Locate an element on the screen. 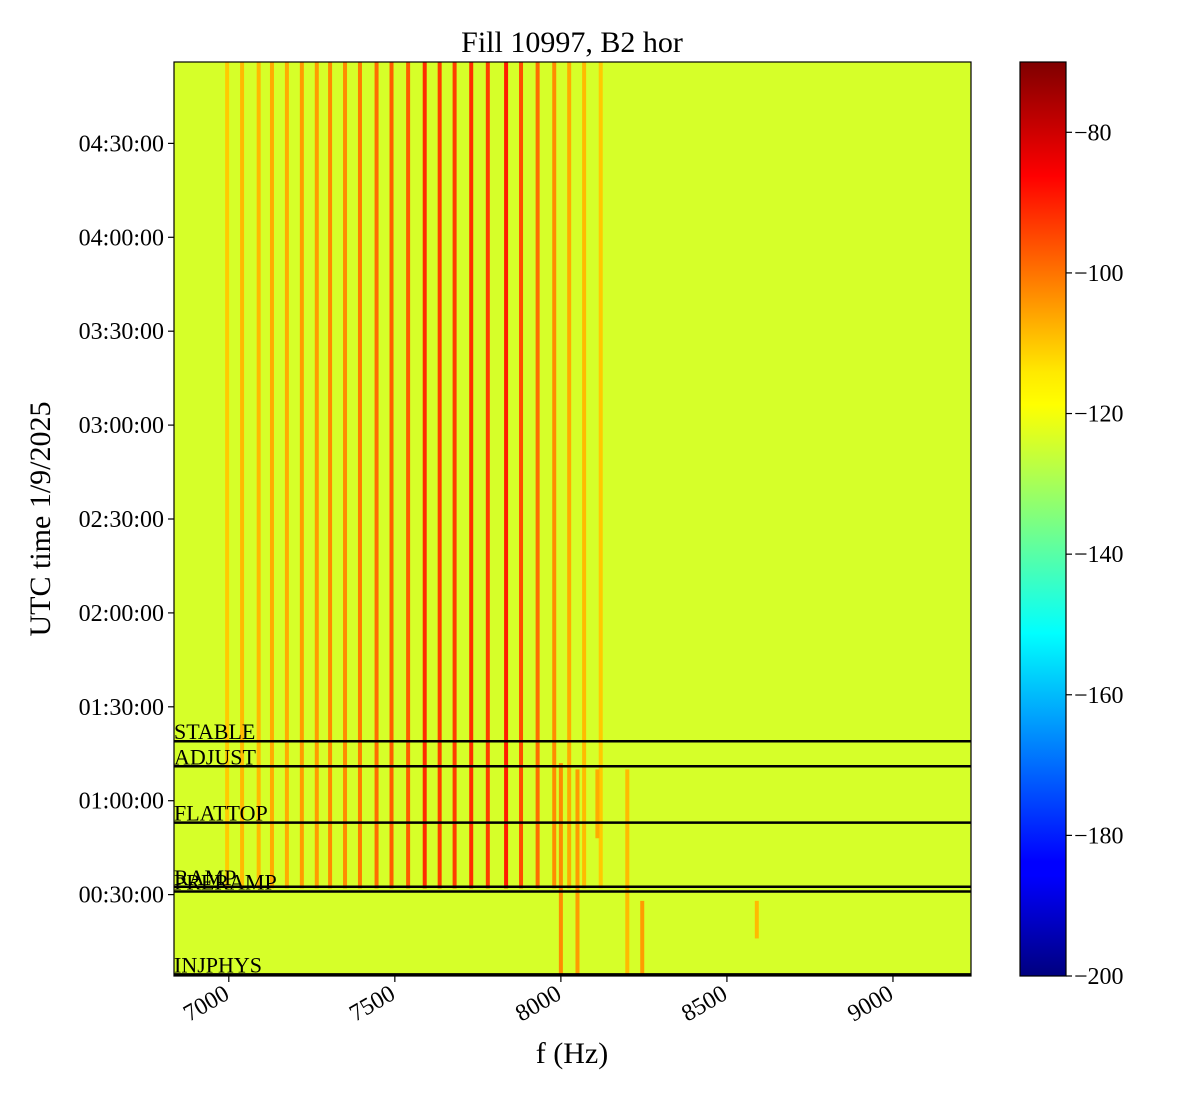 This screenshot has height=1100, width=1200. x-tick-label: 8000 is located at coordinates (538, 1004).